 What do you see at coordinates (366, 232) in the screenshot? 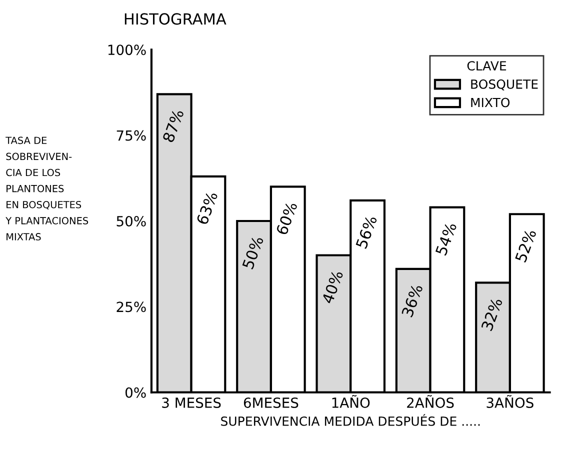
I see `data-label: 56%` at bounding box center [366, 232].